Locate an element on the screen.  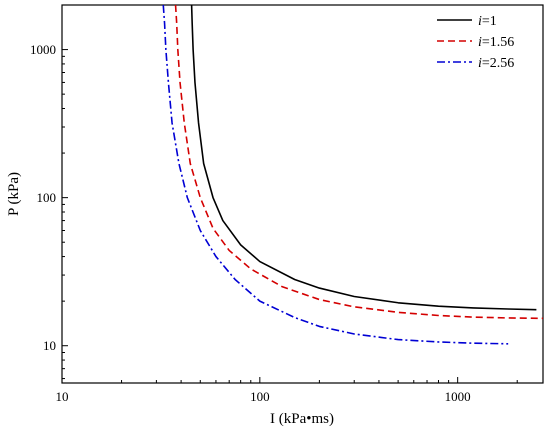
legend-label-rest: =1 is located at coordinates (489, 21).